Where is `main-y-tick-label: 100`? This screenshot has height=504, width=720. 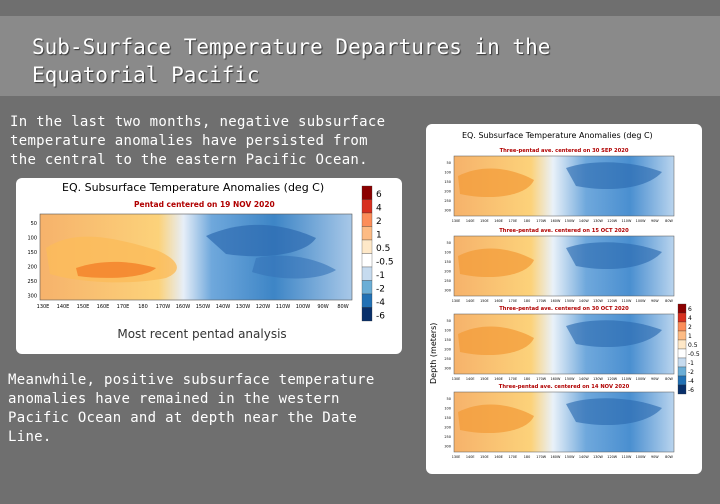
main-y-tick-label: 100 is located at coordinates (32, 239).